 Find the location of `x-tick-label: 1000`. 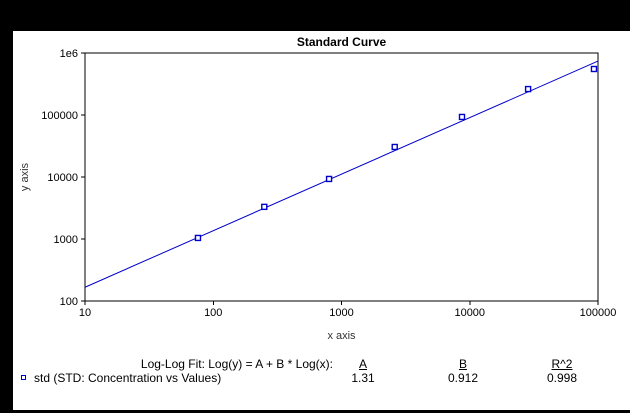

x-tick-label: 1000 is located at coordinates (341, 313).